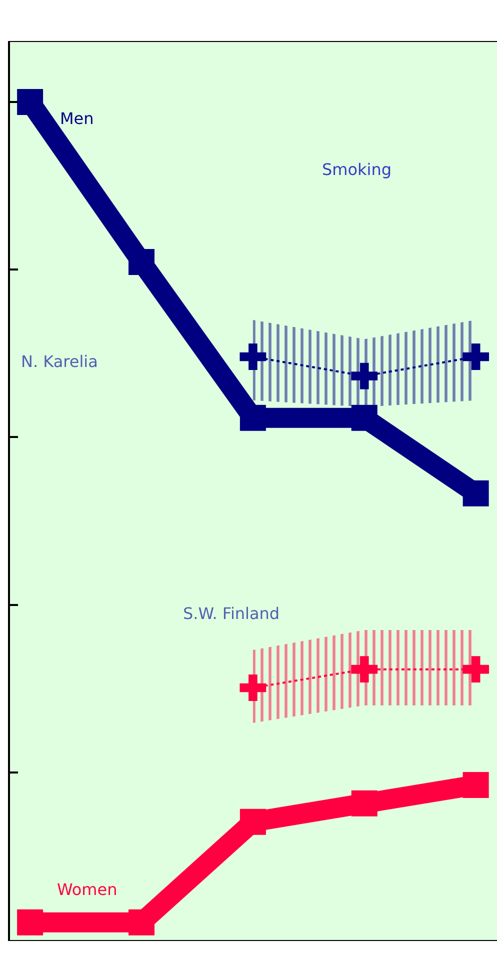 The width and height of the screenshot is (497, 976). Describe the element at coordinates (87, 889) in the screenshot. I see `series-label: Women` at that location.